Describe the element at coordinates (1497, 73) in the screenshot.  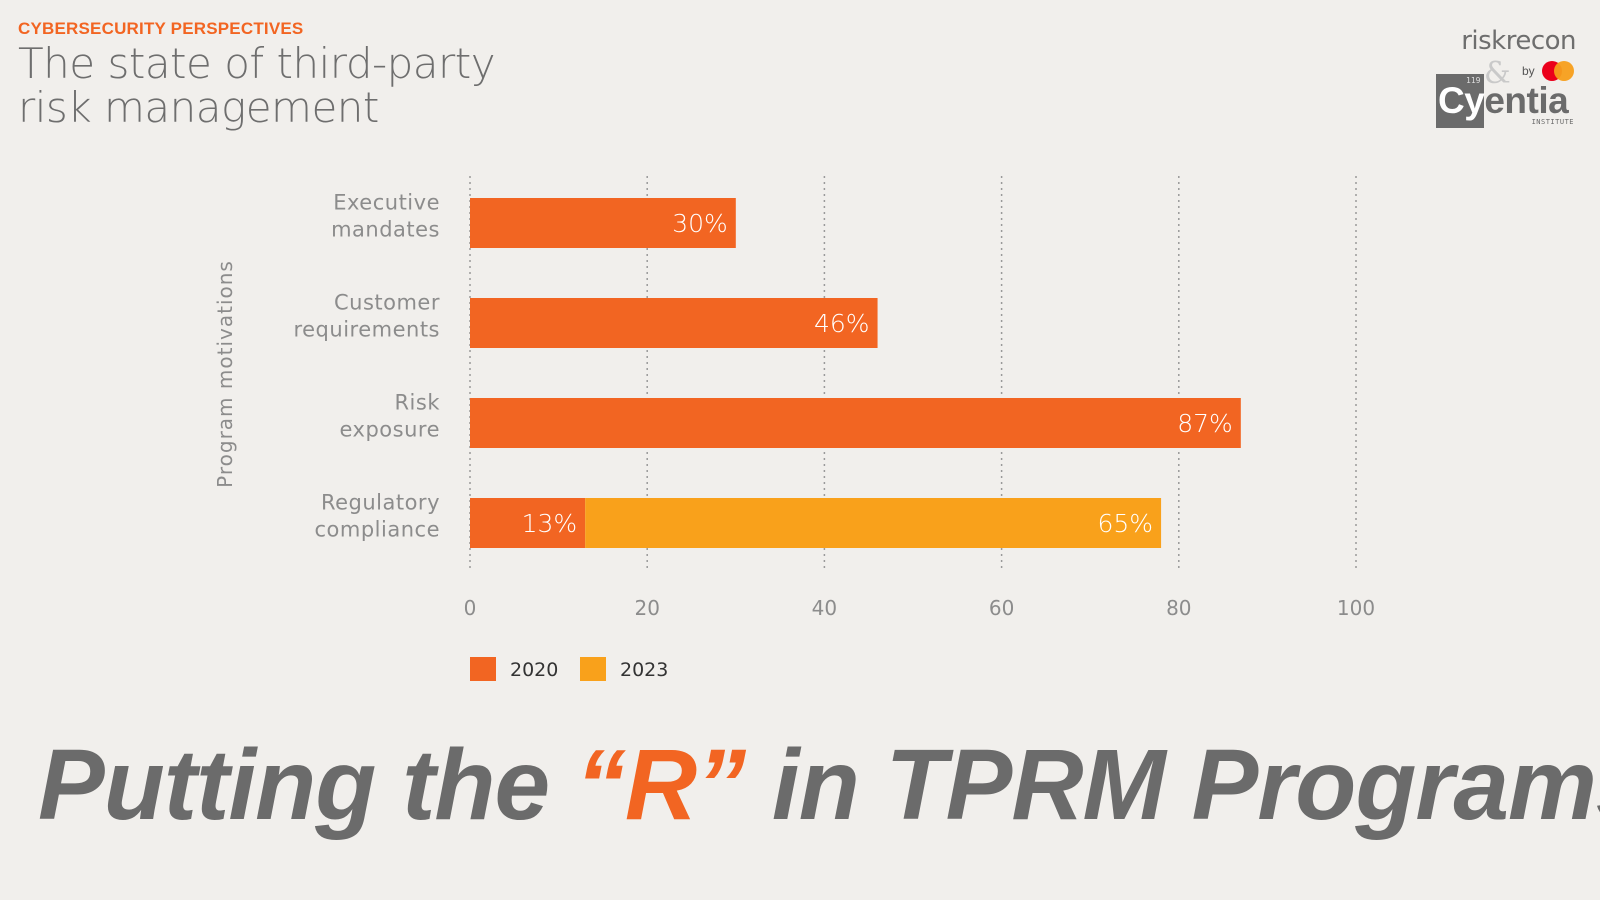
I see `ampersand: &` at that location.